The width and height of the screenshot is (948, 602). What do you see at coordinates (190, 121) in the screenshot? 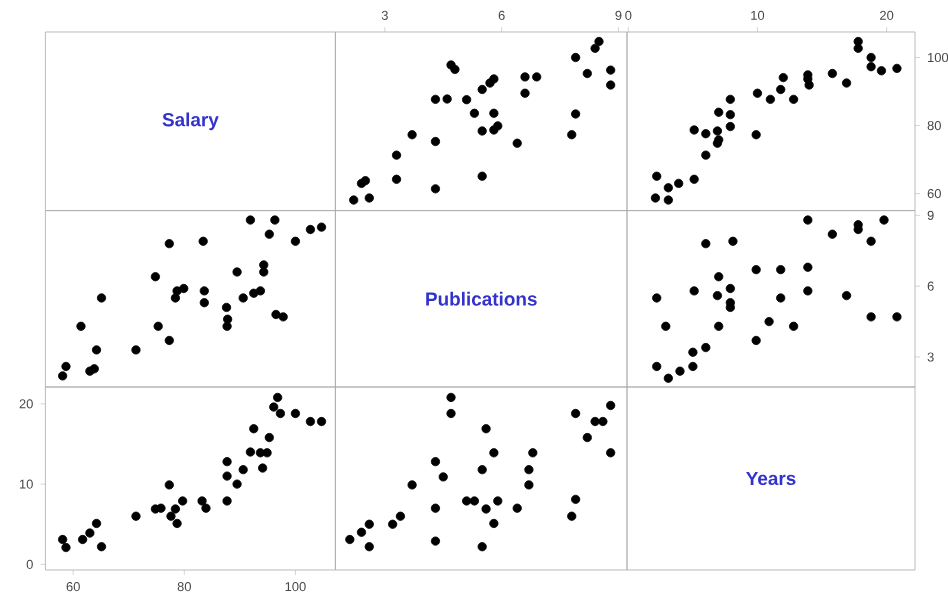
I see `text: Salary` at bounding box center [190, 121].